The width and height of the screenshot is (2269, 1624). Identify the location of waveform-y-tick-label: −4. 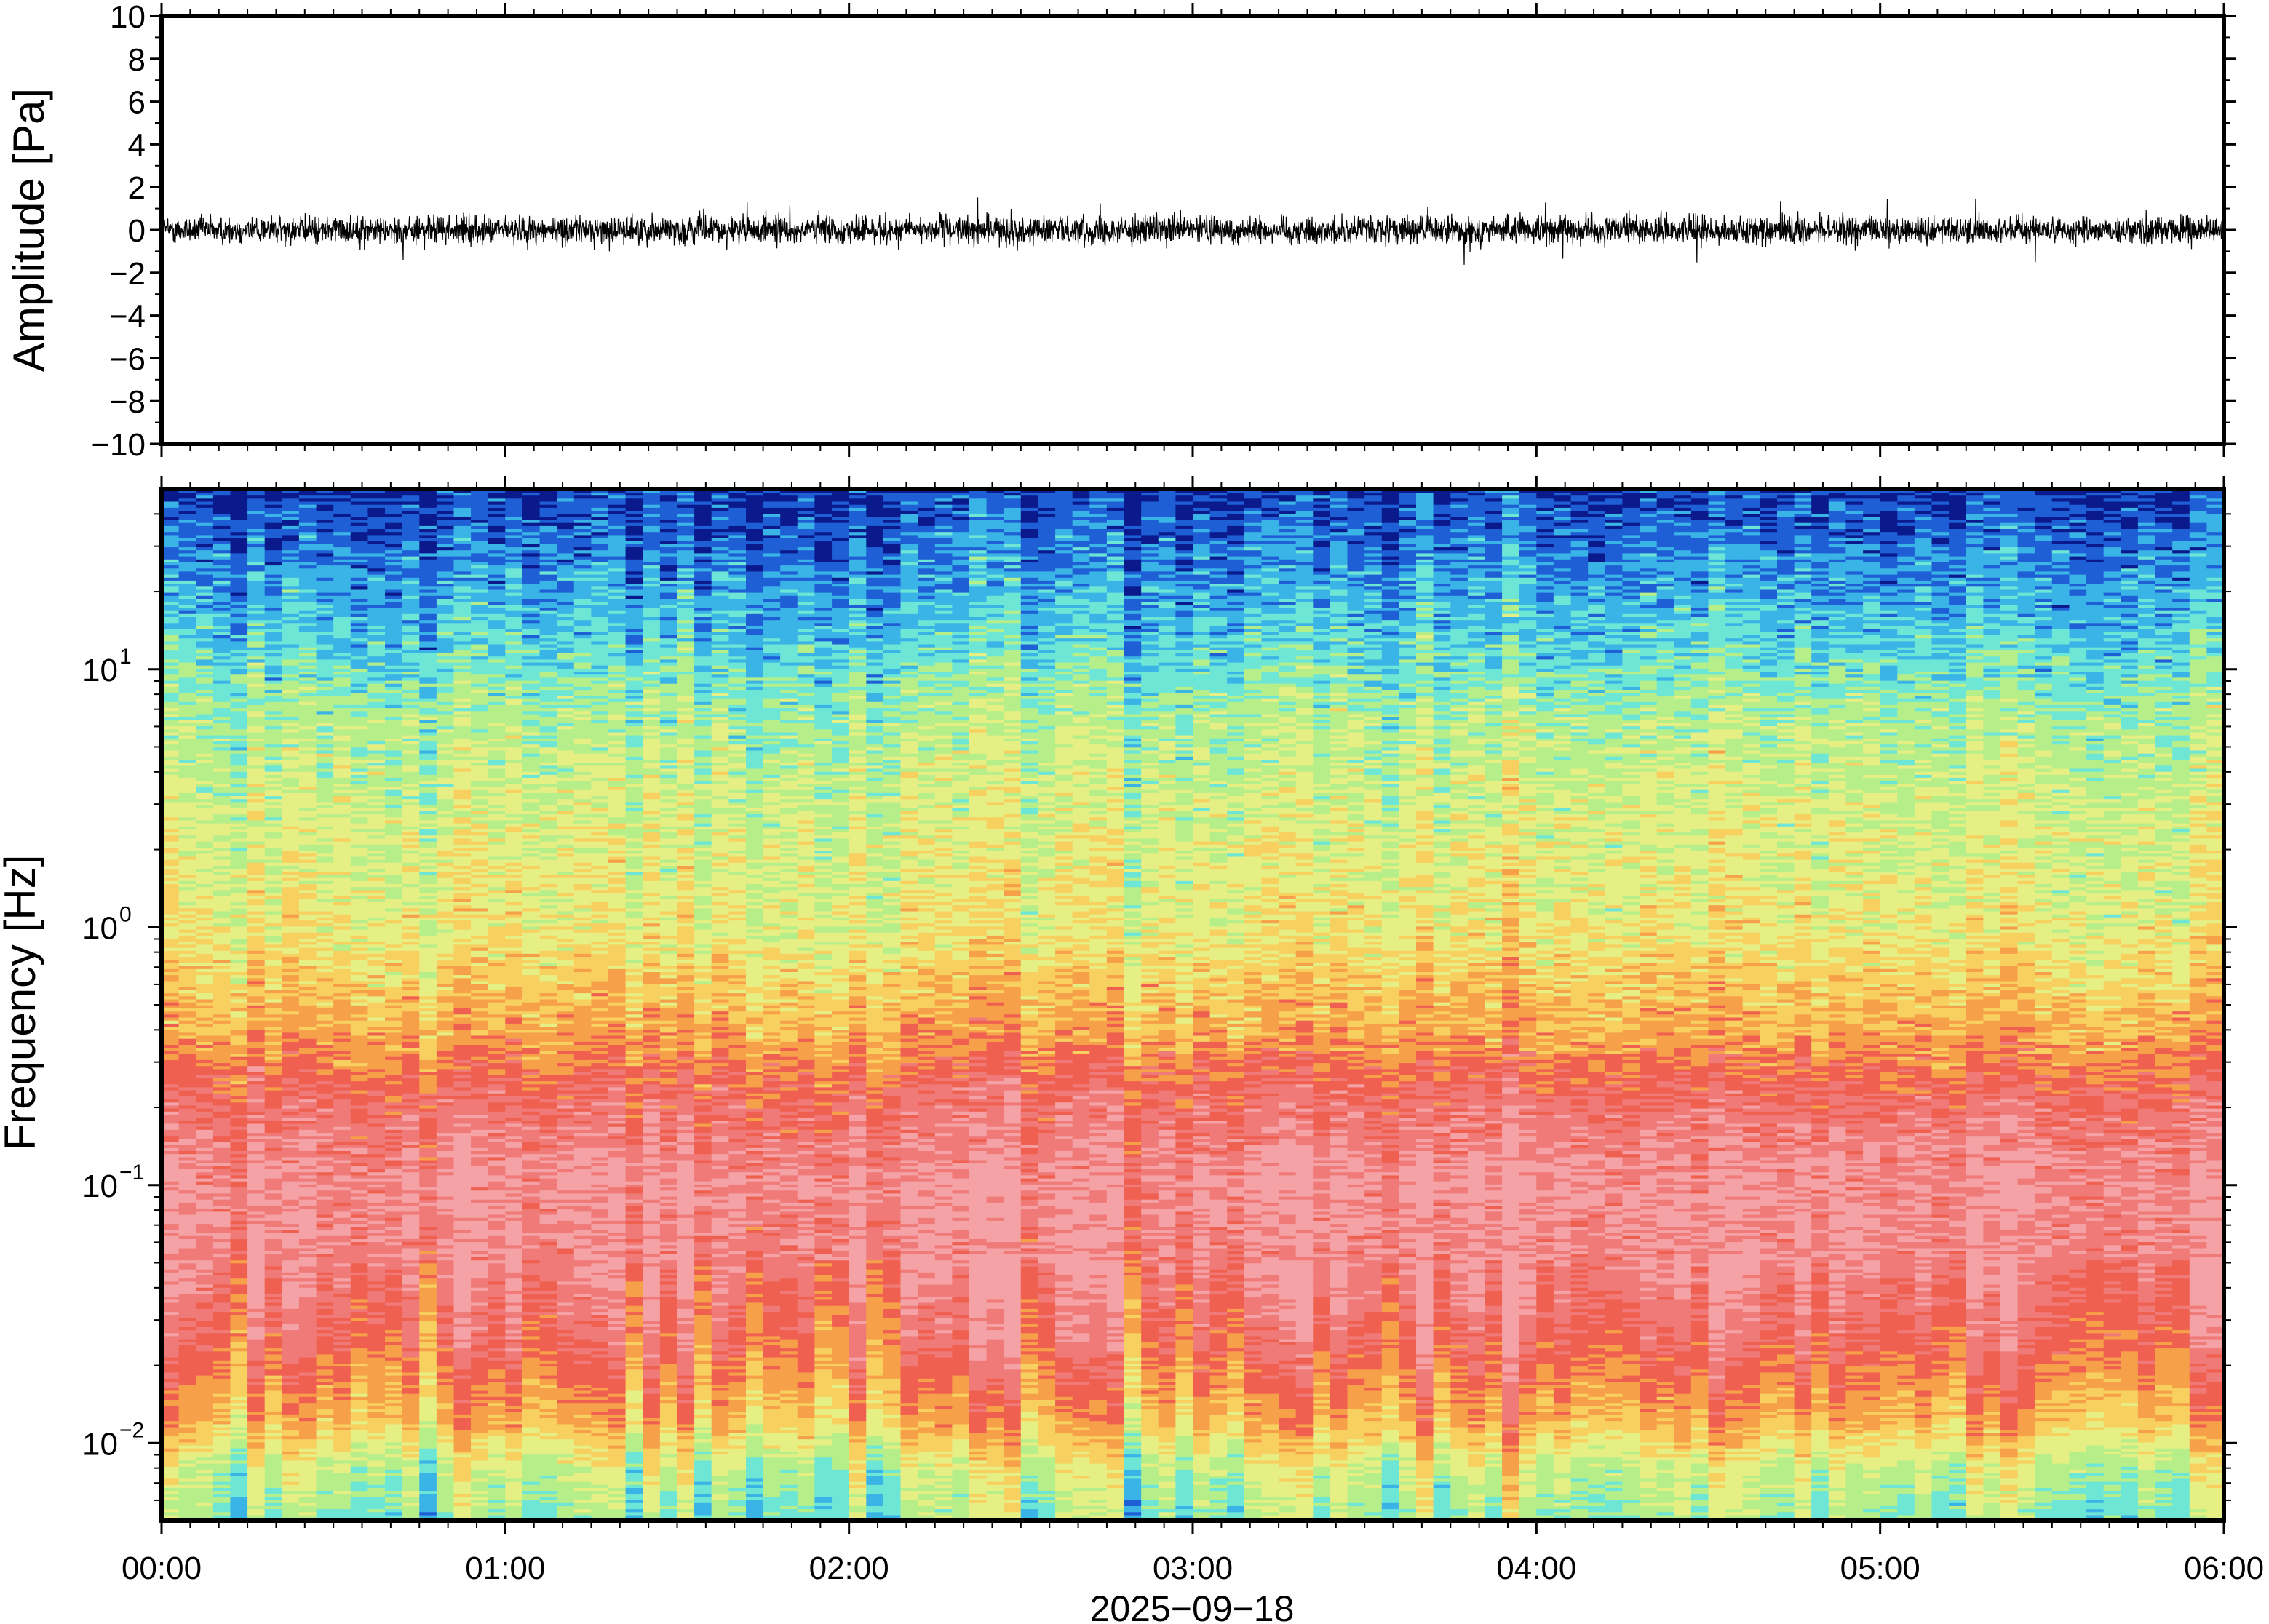
(127, 317).